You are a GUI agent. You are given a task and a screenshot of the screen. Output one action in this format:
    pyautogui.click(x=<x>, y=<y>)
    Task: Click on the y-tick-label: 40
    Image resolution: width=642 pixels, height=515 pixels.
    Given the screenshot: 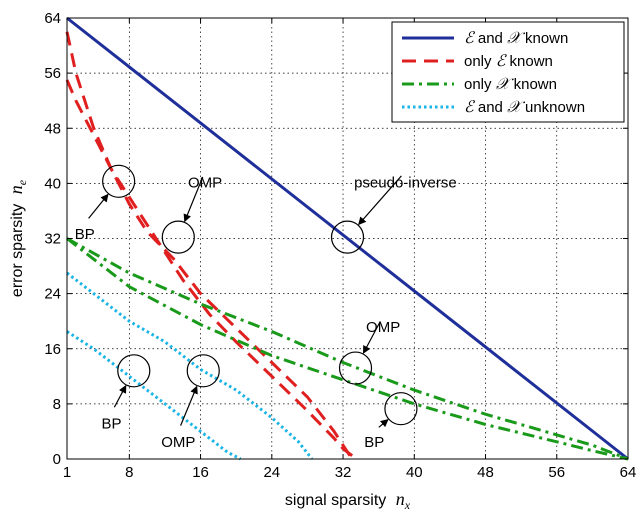 What is the action you would take?
    pyautogui.click(x=52, y=183)
    